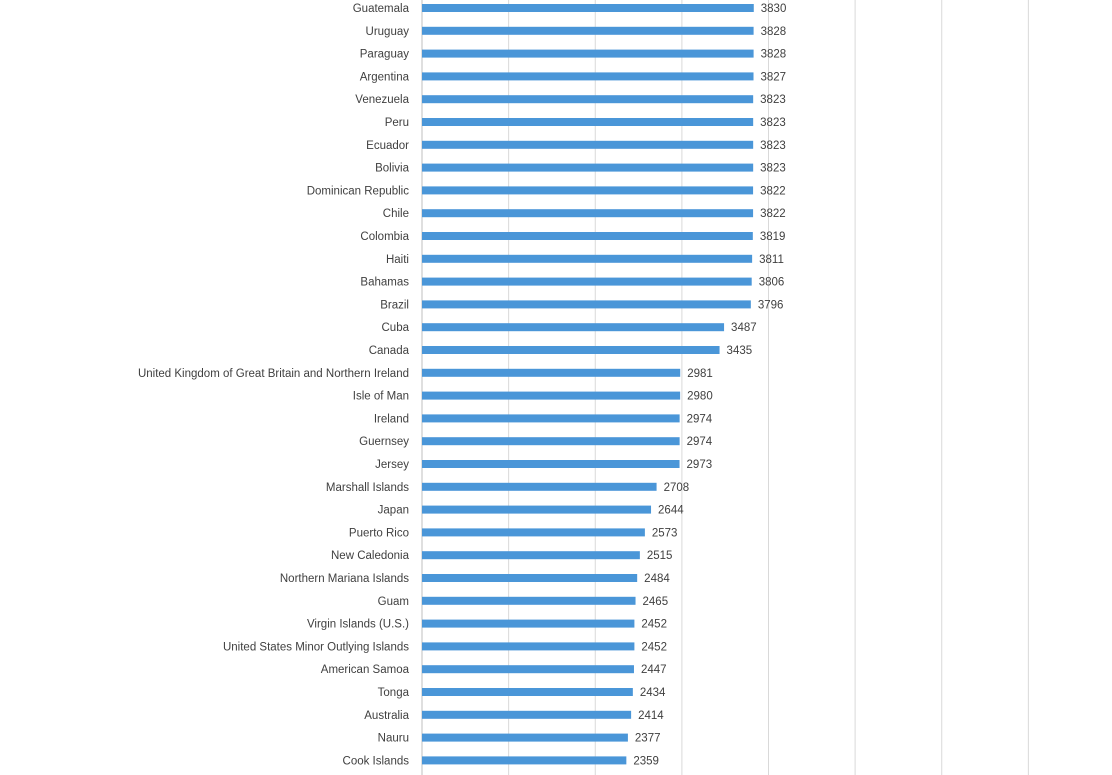  What do you see at coordinates (365, 670) in the screenshot?
I see `category-label: American Samoa` at bounding box center [365, 670].